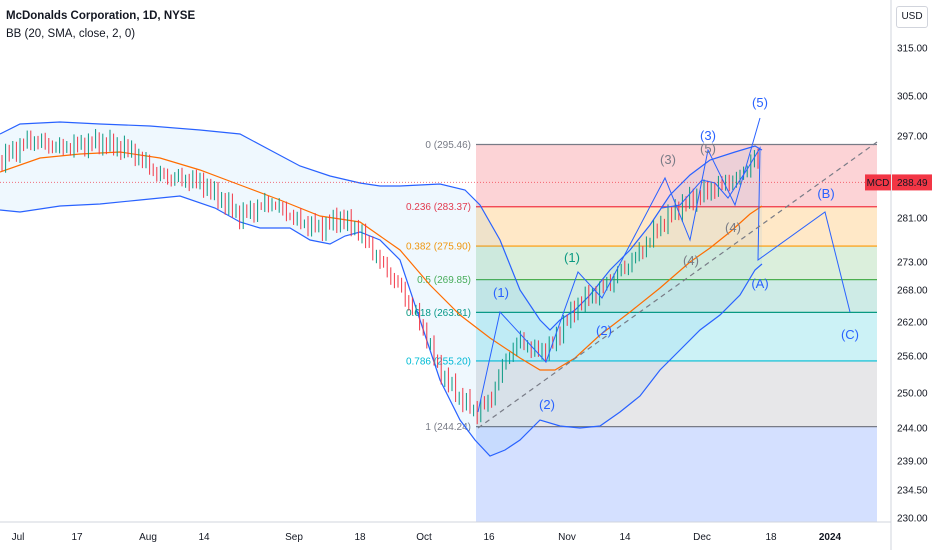  What do you see at coordinates (759, 283) in the screenshot?
I see `wave-label: (A)` at bounding box center [759, 283].